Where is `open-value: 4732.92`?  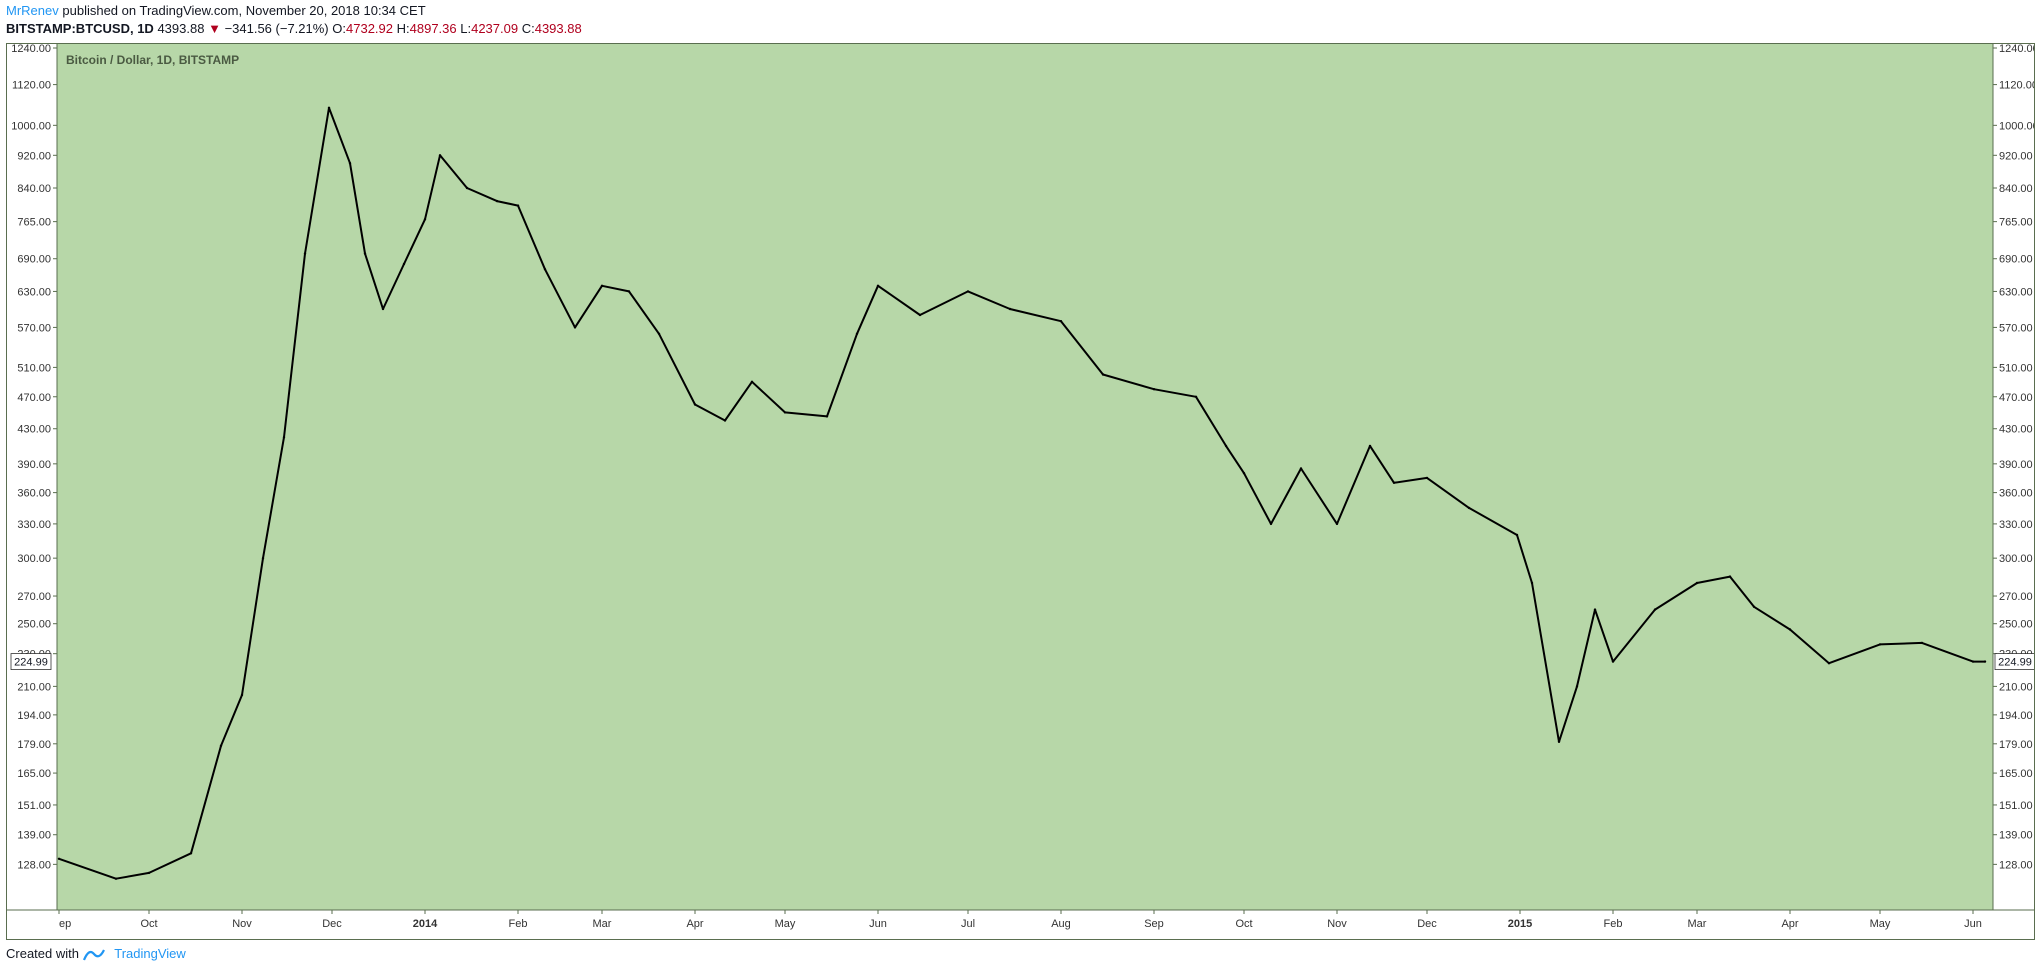 open-value: 4732.92 is located at coordinates (369, 28).